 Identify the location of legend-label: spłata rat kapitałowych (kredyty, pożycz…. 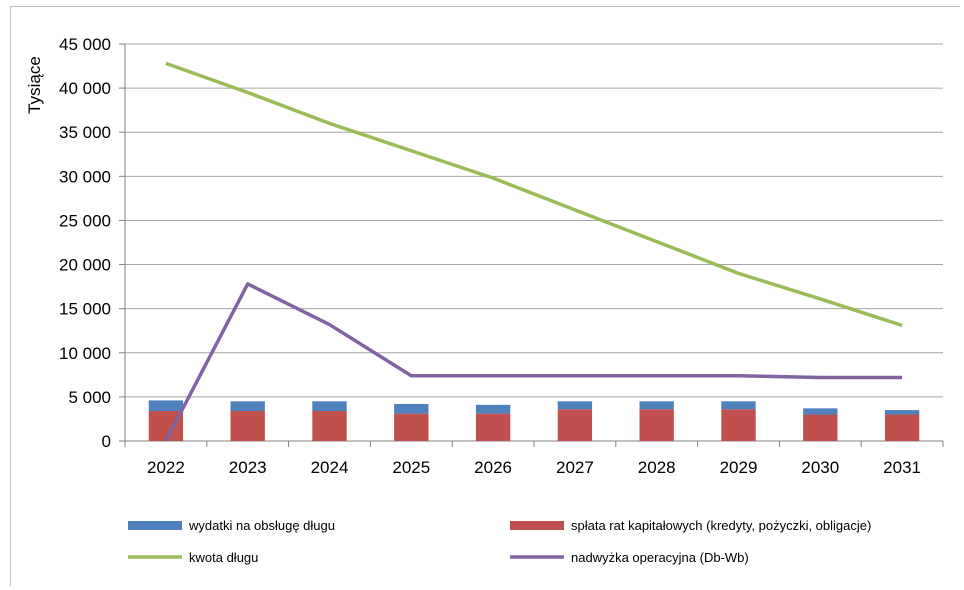
(721, 525).